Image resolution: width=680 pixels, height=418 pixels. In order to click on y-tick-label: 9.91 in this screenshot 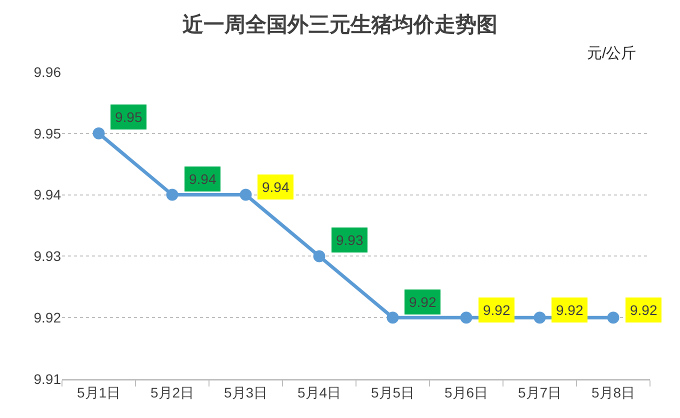, I will do `click(48, 378)`.